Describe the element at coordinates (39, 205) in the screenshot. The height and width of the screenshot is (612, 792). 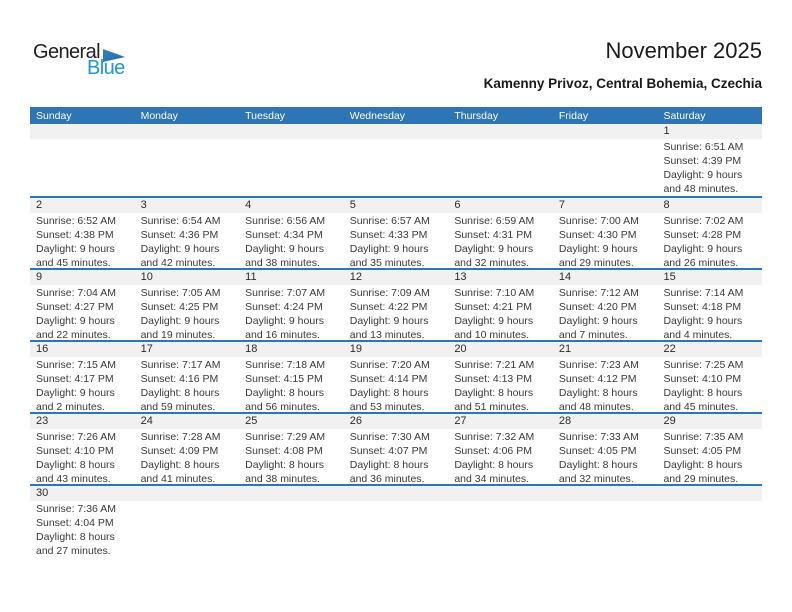
I see `day-number: 2` at that location.